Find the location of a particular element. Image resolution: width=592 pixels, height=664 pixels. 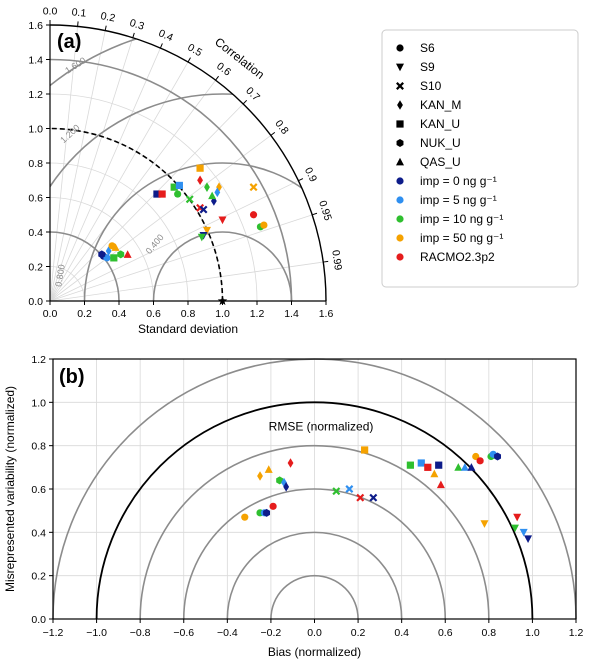

correlation-tick-label: 0.95 is located at coordinates (325, 210).